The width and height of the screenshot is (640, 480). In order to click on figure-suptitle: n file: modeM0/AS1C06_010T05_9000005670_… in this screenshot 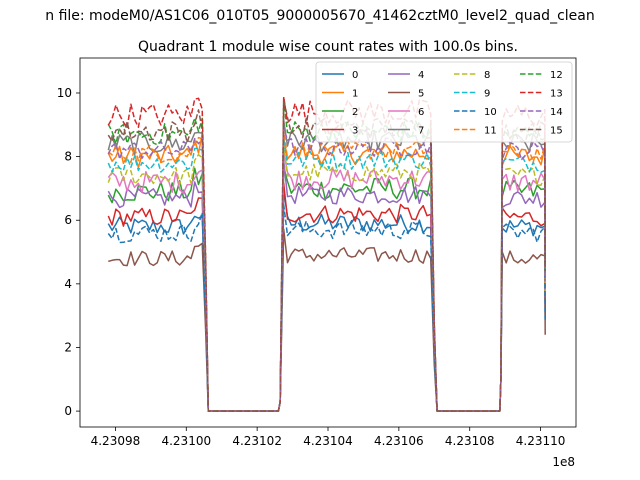, I will do `click(319, 16)`.